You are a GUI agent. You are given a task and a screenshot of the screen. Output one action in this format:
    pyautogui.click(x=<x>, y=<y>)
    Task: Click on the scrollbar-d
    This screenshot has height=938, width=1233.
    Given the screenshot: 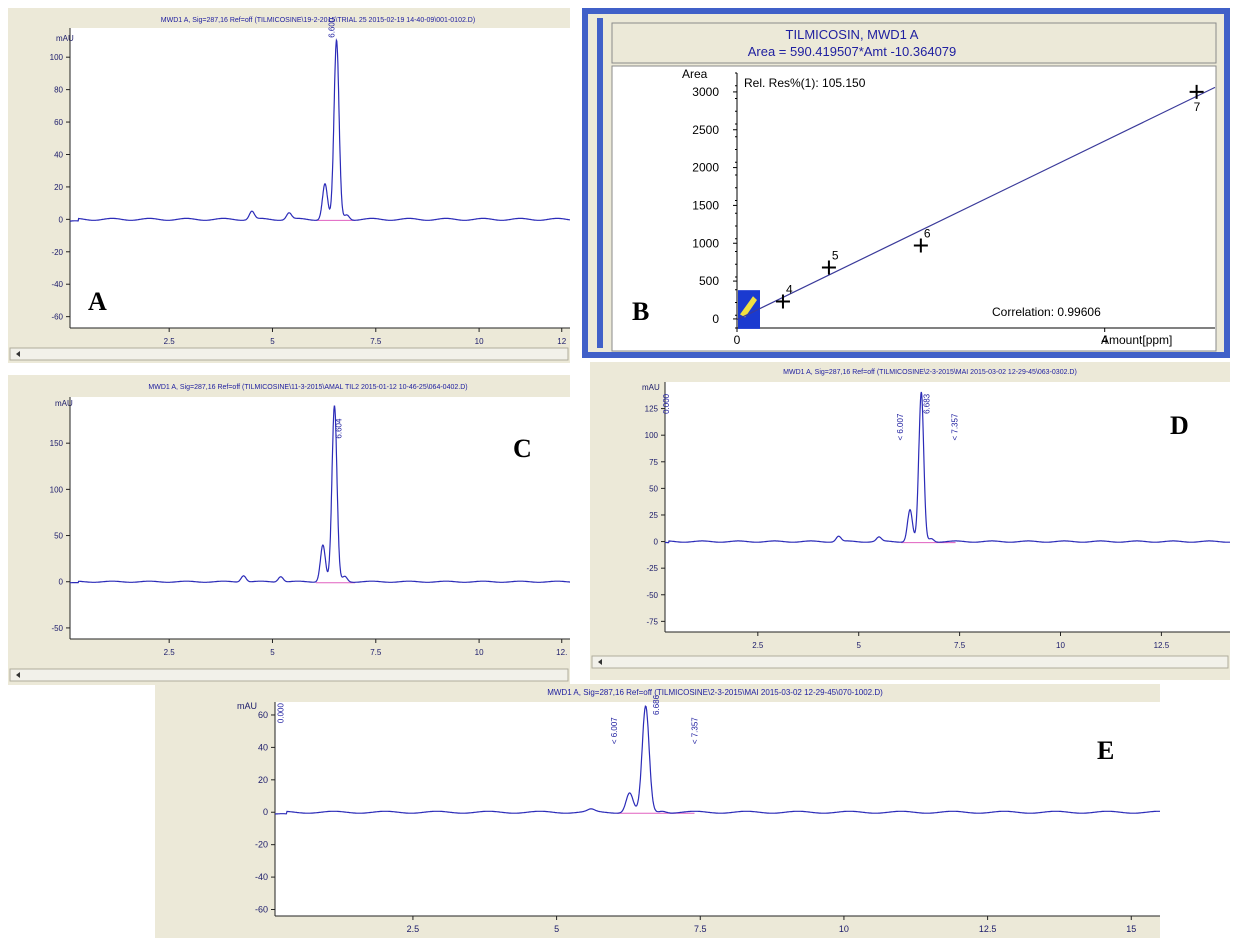 What is the action you would take?
    pyautogui.click(x=910, y=662)
    